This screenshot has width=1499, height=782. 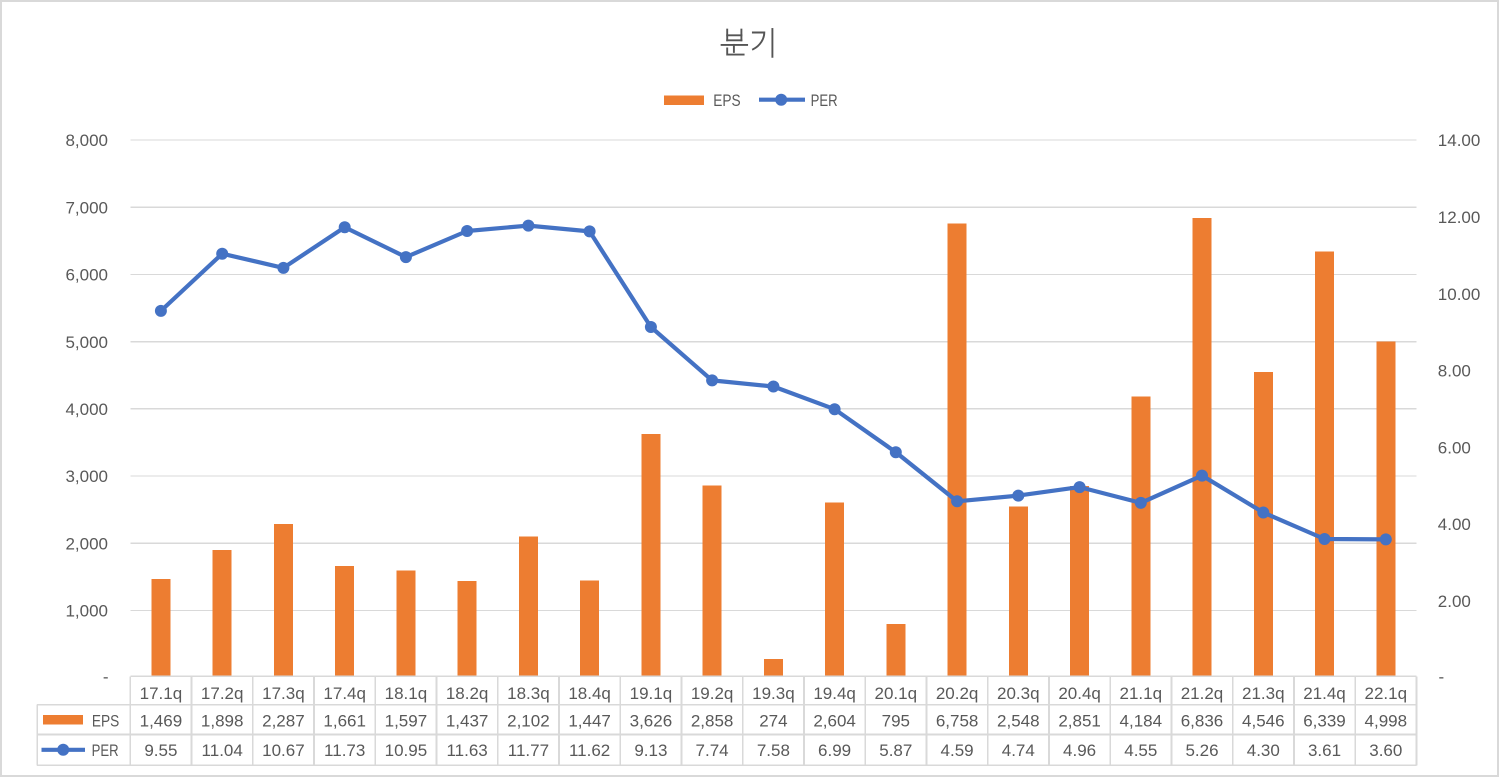 What do you see at coordinates (528, 750) in the screenshot?
I see `svg-text: 11.77` at bounding box center [528, 750].